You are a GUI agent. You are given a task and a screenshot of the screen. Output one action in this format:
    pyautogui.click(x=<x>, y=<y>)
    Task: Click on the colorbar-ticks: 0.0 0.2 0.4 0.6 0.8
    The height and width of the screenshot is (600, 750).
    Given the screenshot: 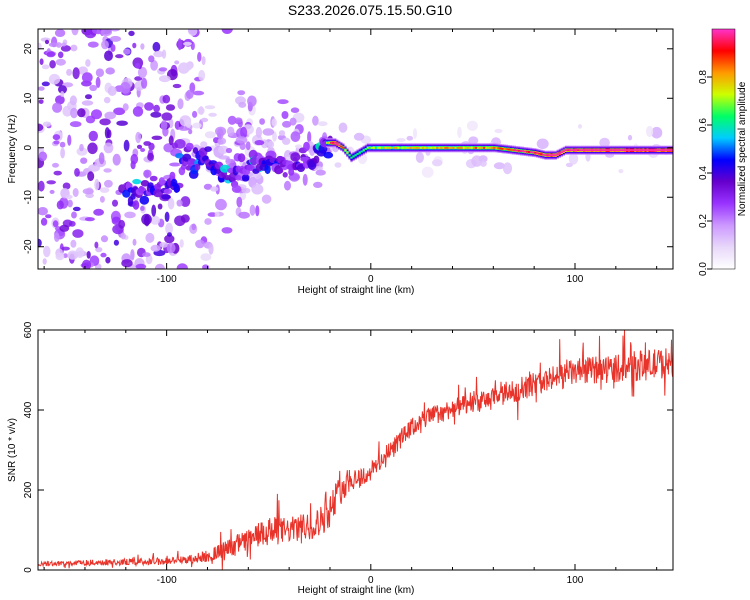 What is the action you would take?
    pyautogui.click(x=705, y=173)
    